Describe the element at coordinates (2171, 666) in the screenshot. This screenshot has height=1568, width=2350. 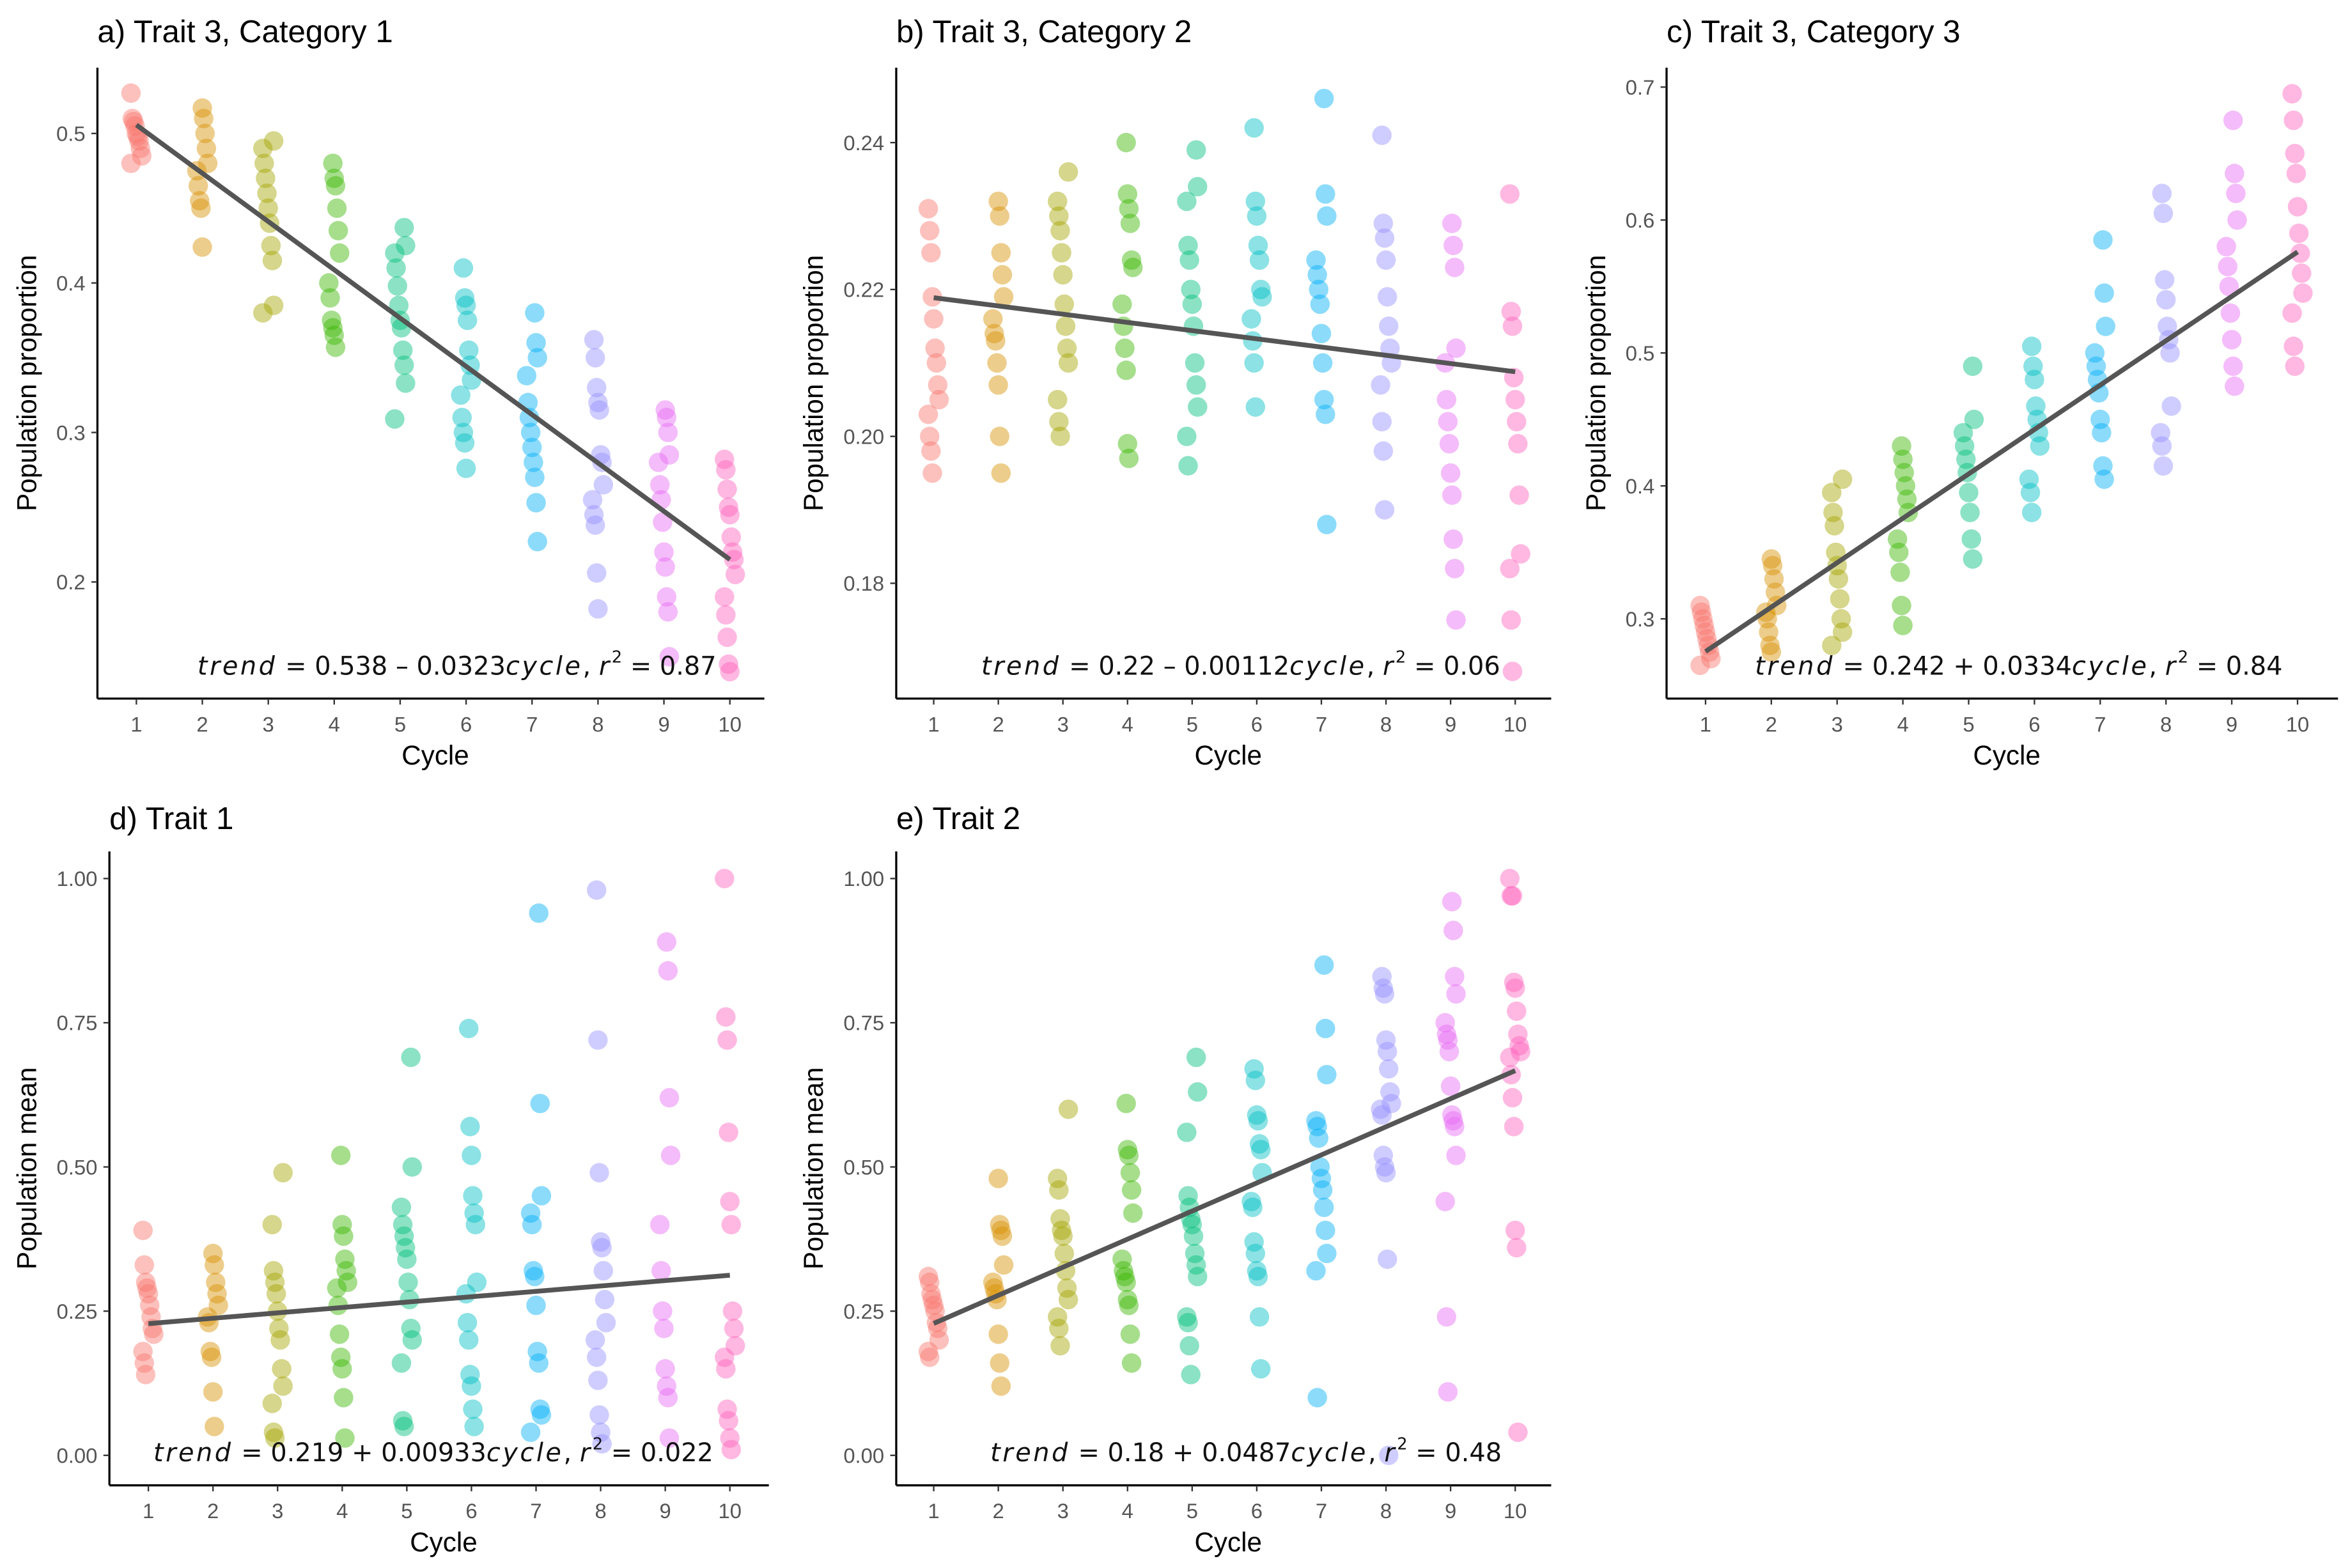
I see `equation-r: r` at that location.